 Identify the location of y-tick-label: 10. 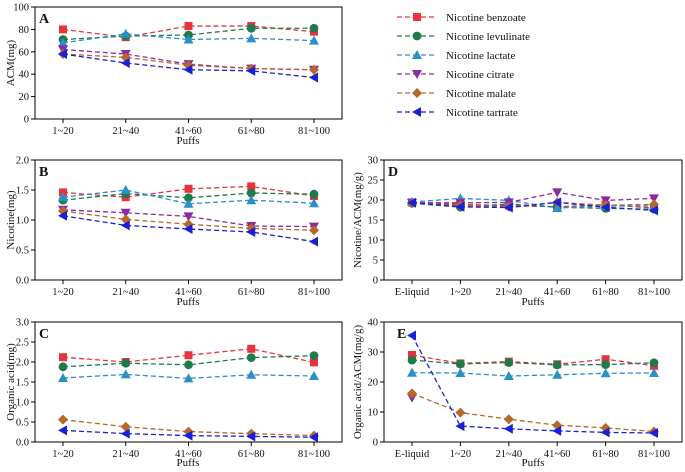
(373, 241).